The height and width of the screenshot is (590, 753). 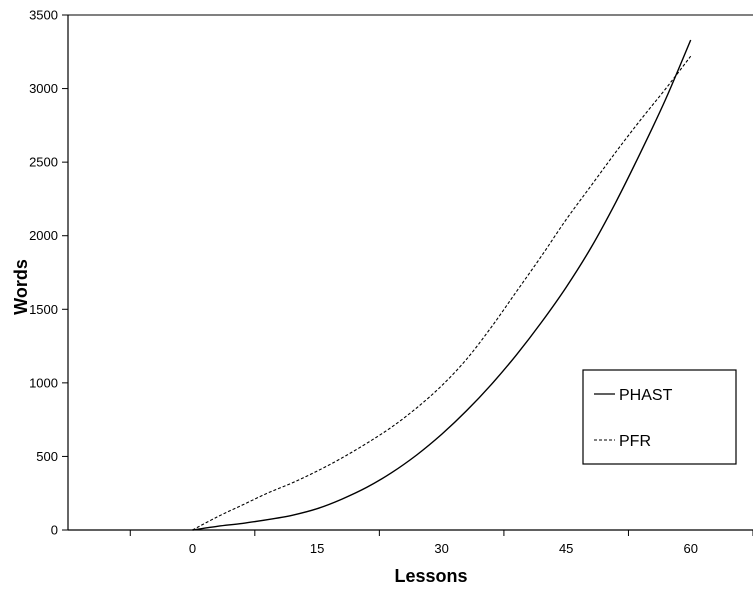 I want to click on y-tick-label: 1500, so click(x=43, y=309).